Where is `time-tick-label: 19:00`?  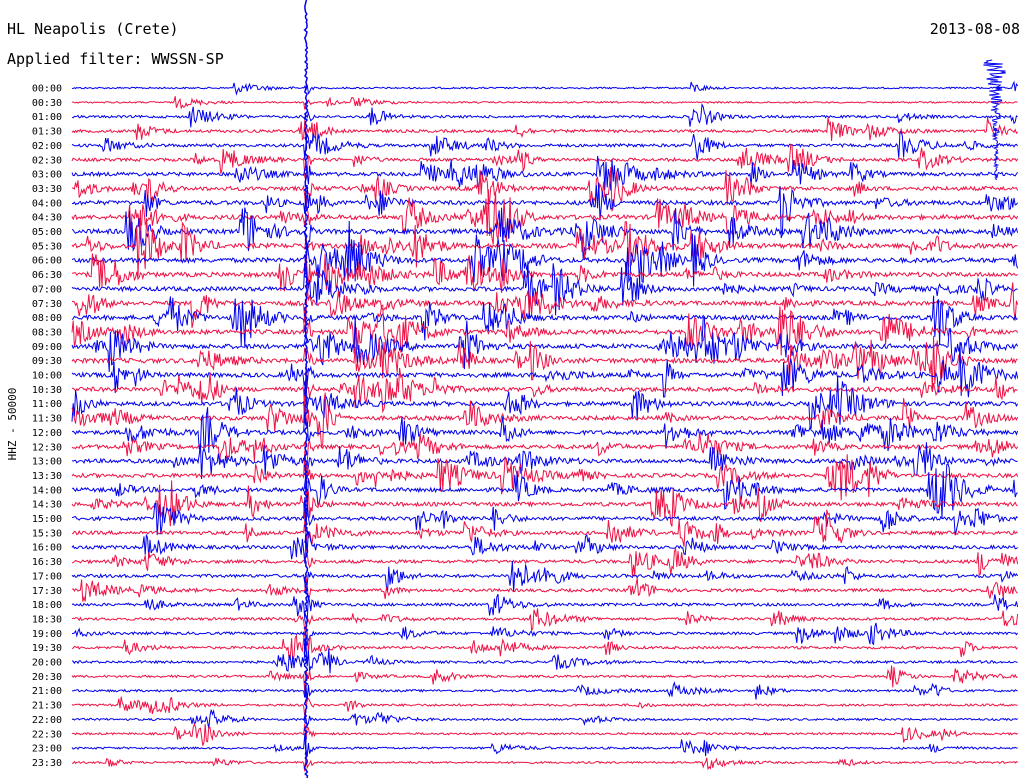 time-tick-label: 19:00 is located at coordinates (47, 634).